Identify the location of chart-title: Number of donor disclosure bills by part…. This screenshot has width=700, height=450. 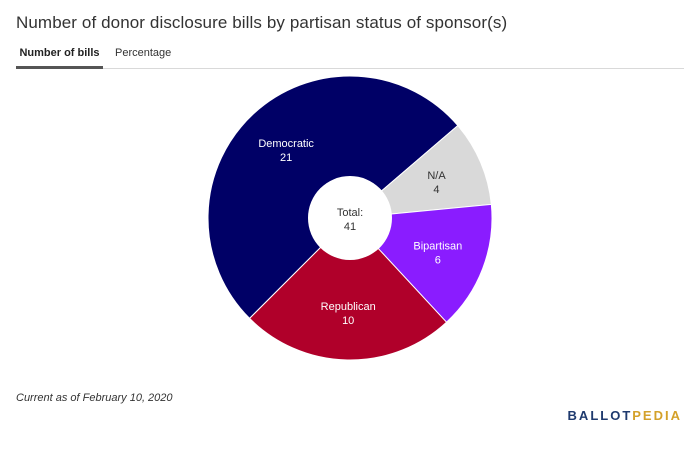
(262, 22).